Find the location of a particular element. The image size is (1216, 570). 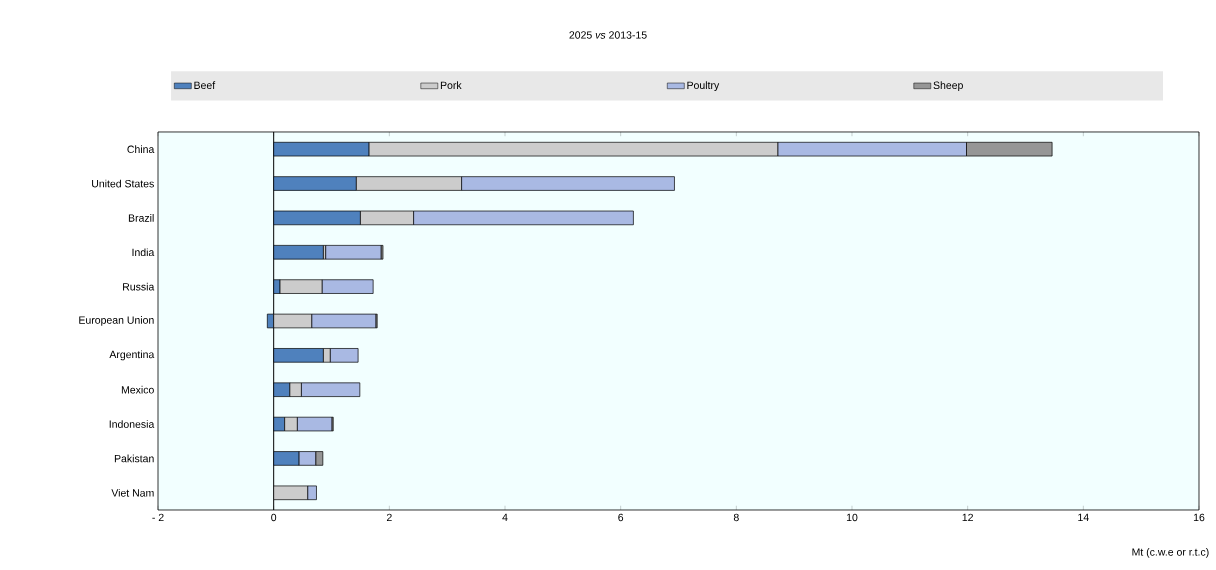

y-tick-label: United States is located at coordinates (123, 183).